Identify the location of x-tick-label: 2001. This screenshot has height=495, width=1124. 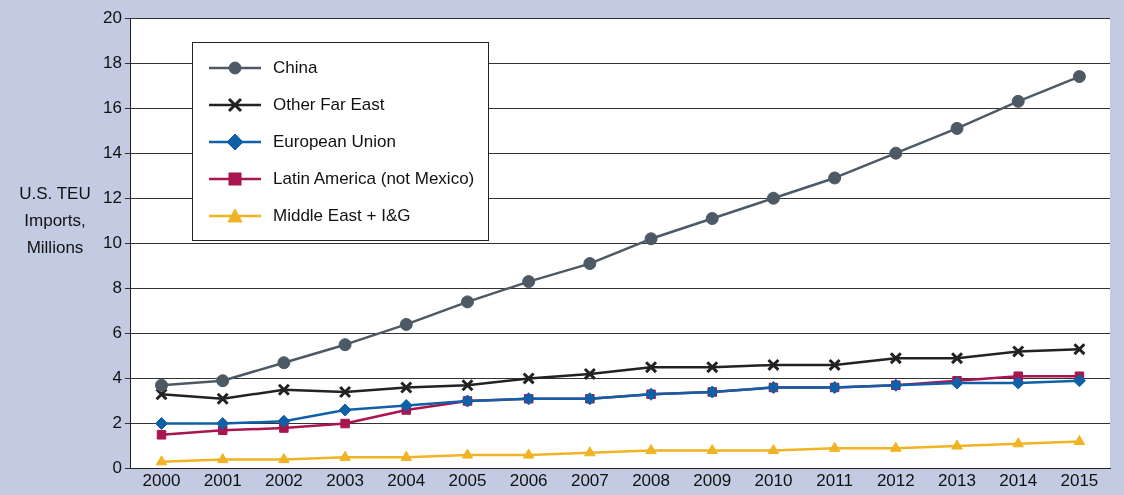
(222, 481).